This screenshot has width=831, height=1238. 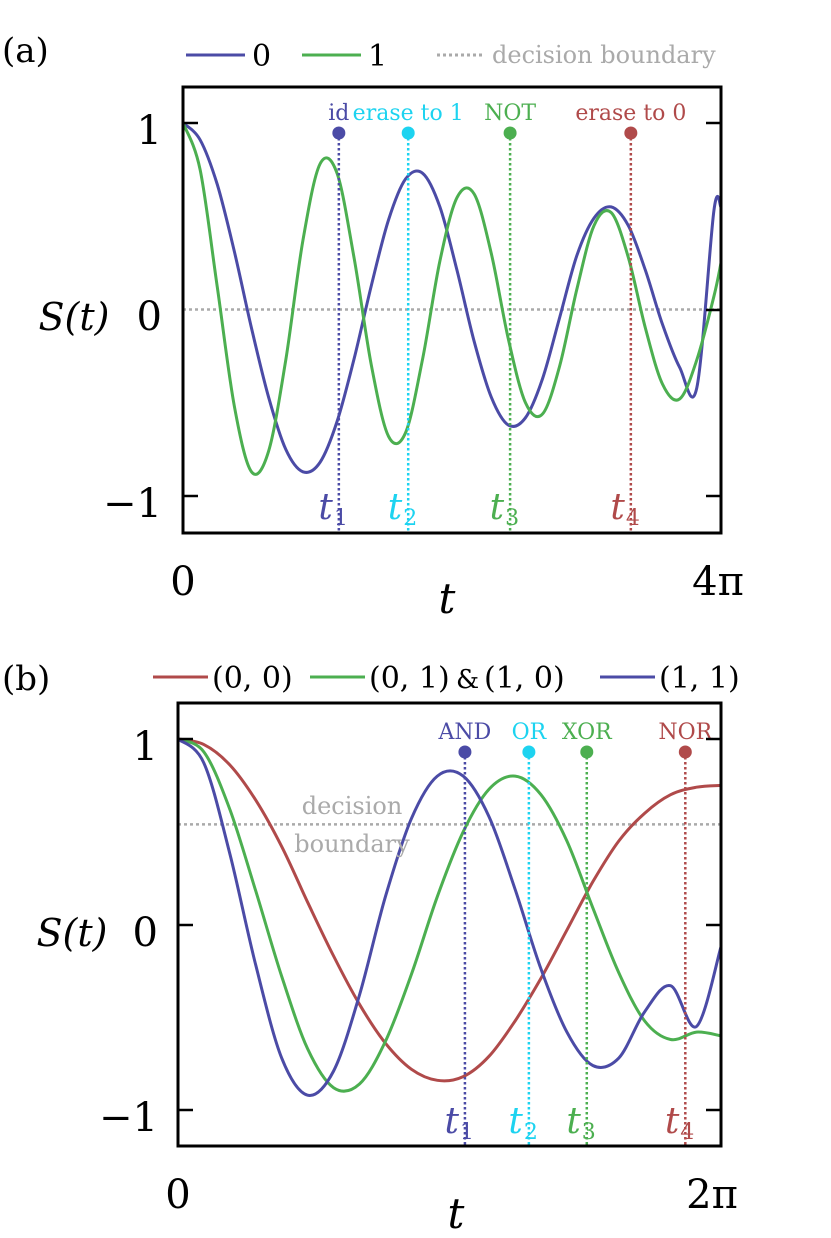 I want to click on panel-a-xtick-4pi: 4π, so click(x=718, y=582).